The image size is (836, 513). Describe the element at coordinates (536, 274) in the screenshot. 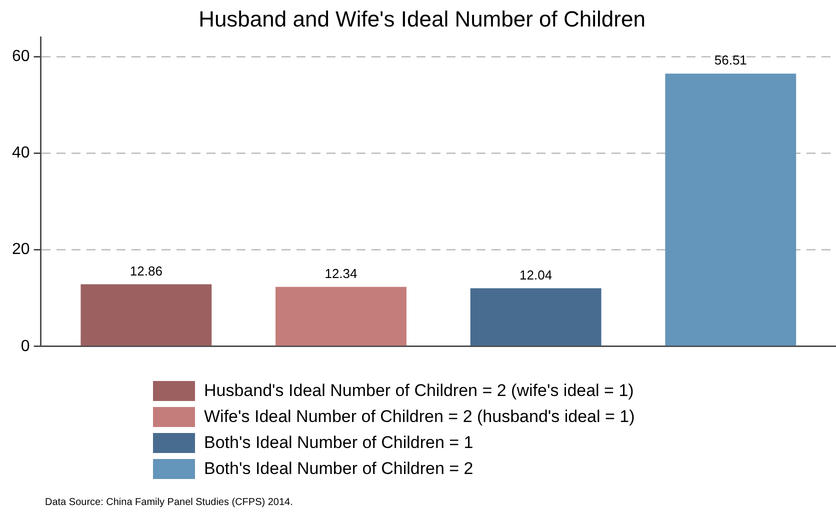

I see `data-label: 12.04` at that location.